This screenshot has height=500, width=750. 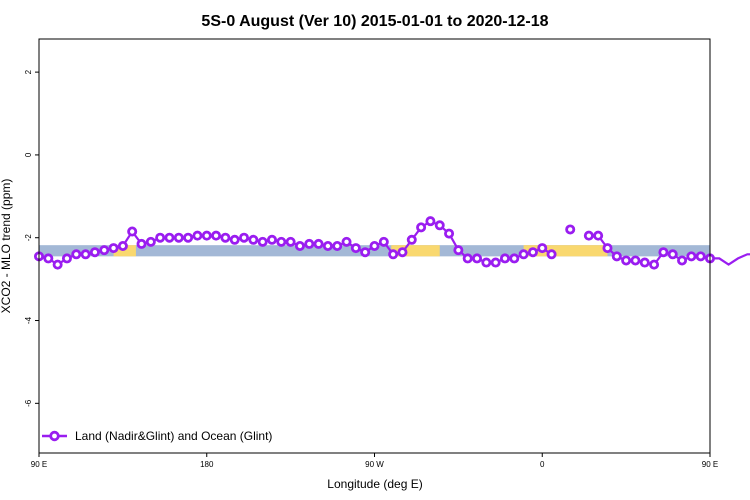 What do you see at coordinates (28, 403) in the screenshot?
I see `y-tick-label: -6` at bounding box center [28, 403].